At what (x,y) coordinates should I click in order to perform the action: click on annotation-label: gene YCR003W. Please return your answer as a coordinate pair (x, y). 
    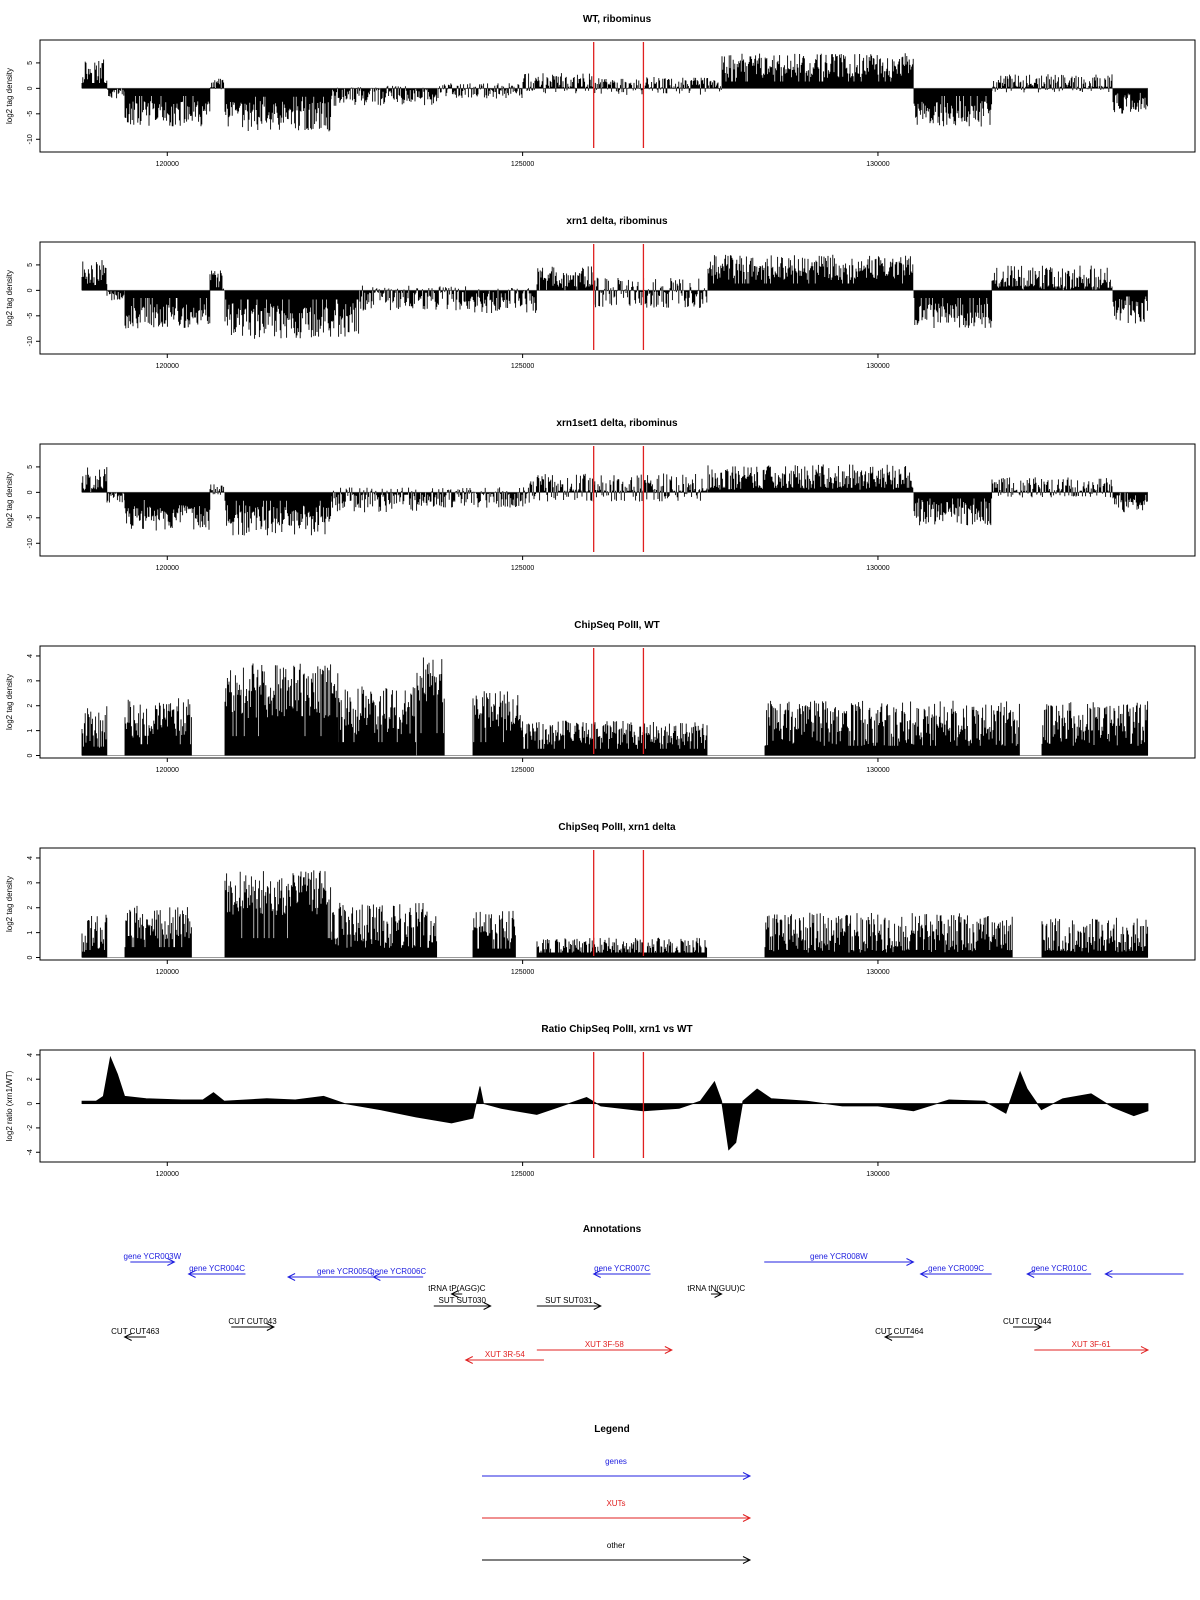
    Looking at the image, I should click on (153, 1256).